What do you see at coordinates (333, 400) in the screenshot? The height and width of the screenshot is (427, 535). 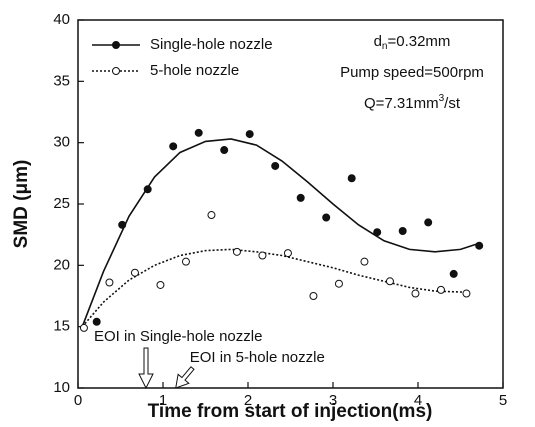 I see `x-tick-label: 3` at bounding box center [333, 400].